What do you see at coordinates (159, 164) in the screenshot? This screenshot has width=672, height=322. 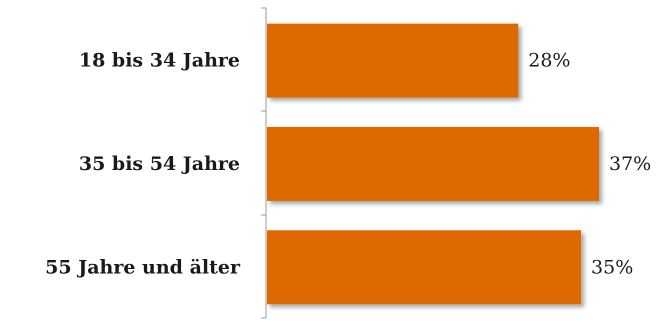 I see `category-label: 35 bis 54 Jahre` at bounding box center [159, 164].